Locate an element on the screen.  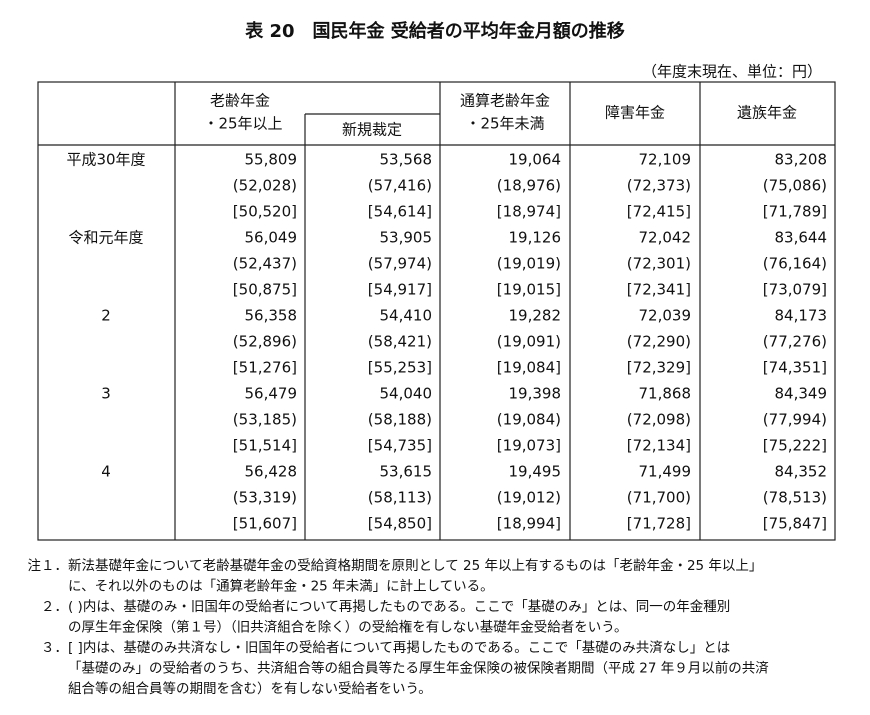
cell: (19,084) is located at coordinates (529, 420).